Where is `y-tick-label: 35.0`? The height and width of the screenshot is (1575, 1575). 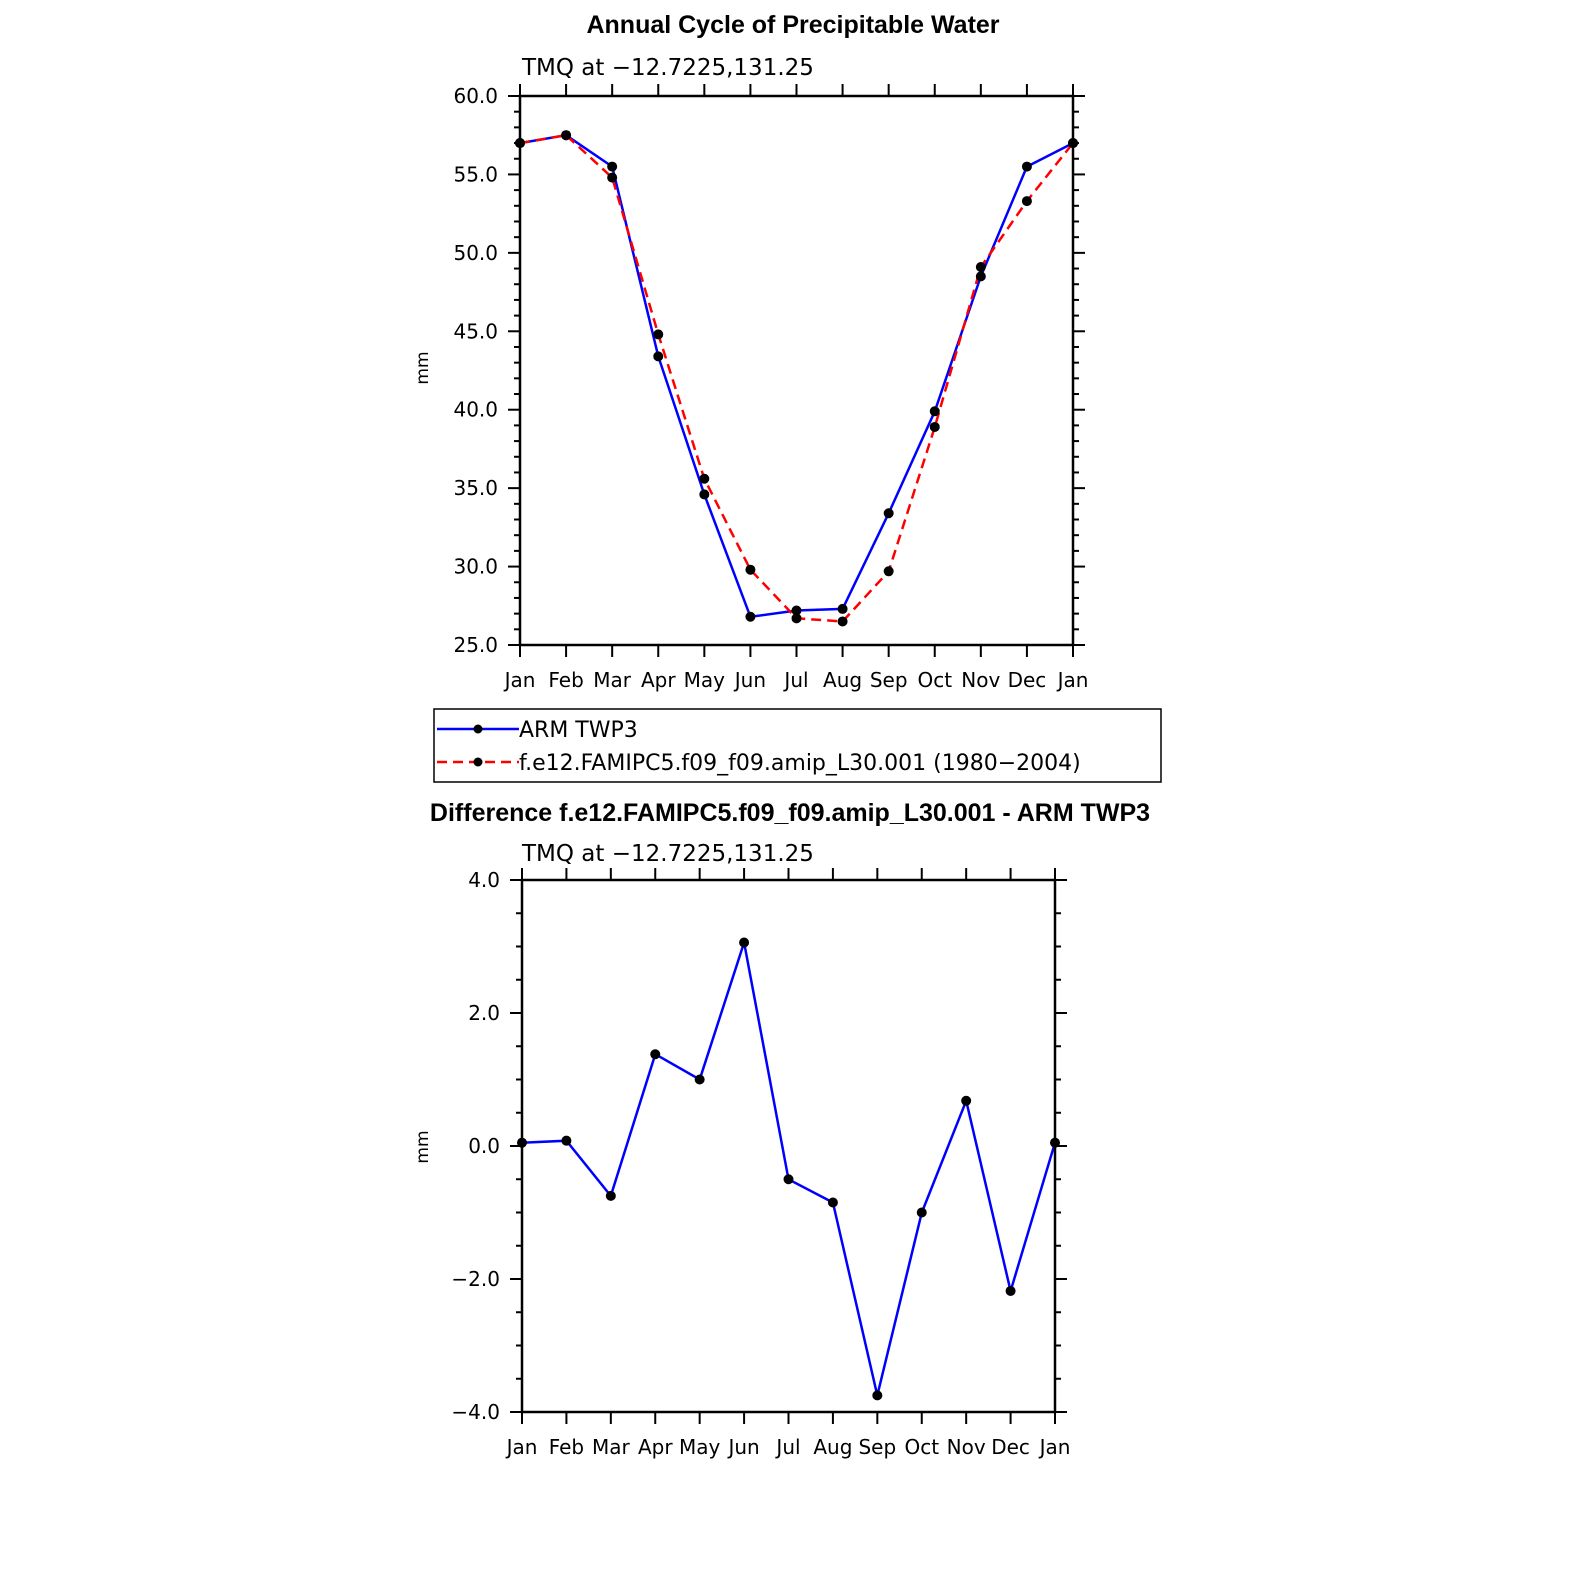
y-tick-label: 35.0 is located at coordinates (475, 488).